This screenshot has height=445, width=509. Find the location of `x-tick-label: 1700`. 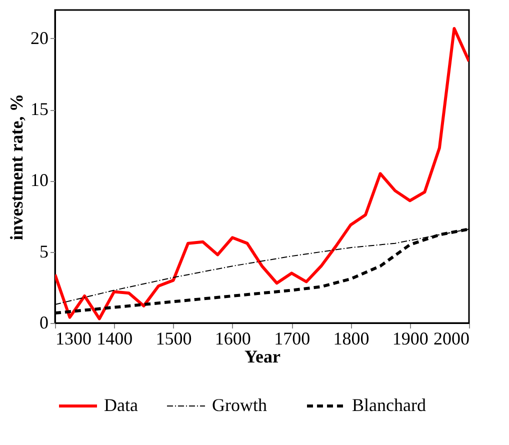

x-tick-label: 1700 is located at coordinates (292, 338).